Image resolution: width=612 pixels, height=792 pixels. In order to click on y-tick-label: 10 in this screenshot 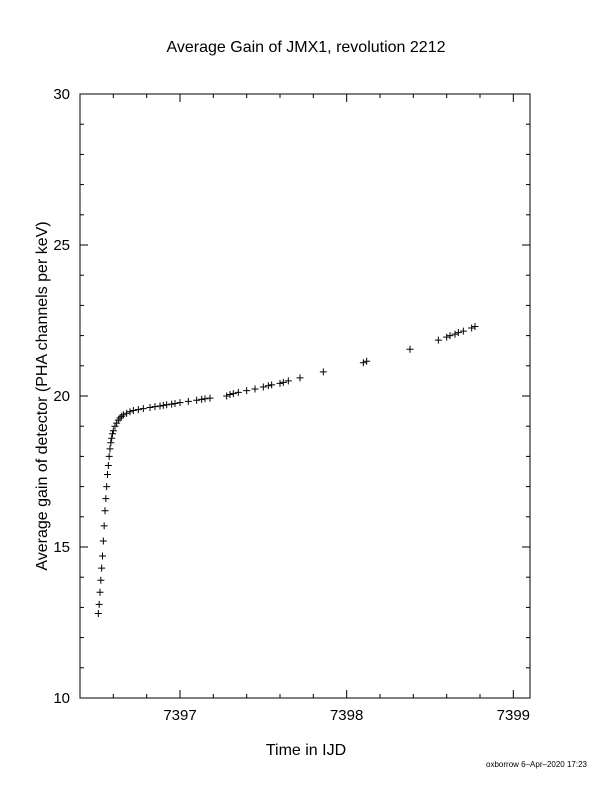, I will do `click(61, 698)`.